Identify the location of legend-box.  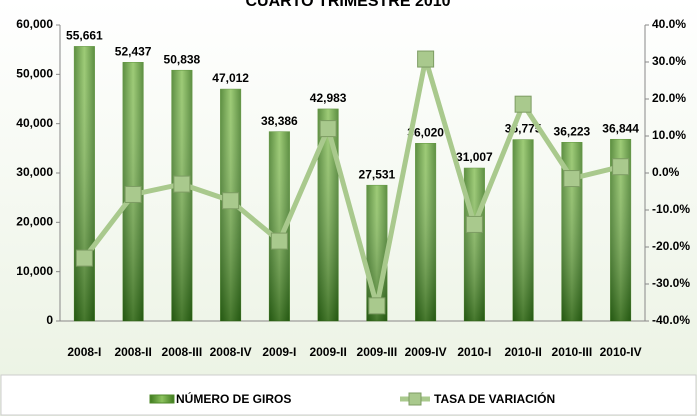
(348, 395).